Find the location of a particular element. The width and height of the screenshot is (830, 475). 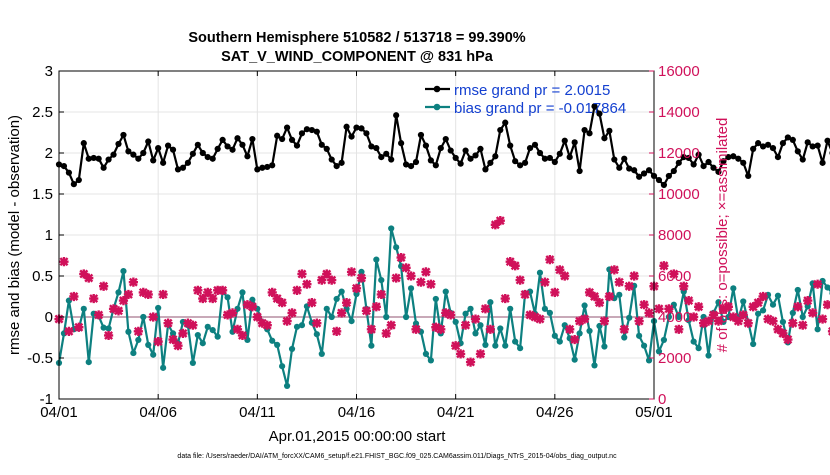

x-tick-label: 05/01 is located at coordinates (654, 412).